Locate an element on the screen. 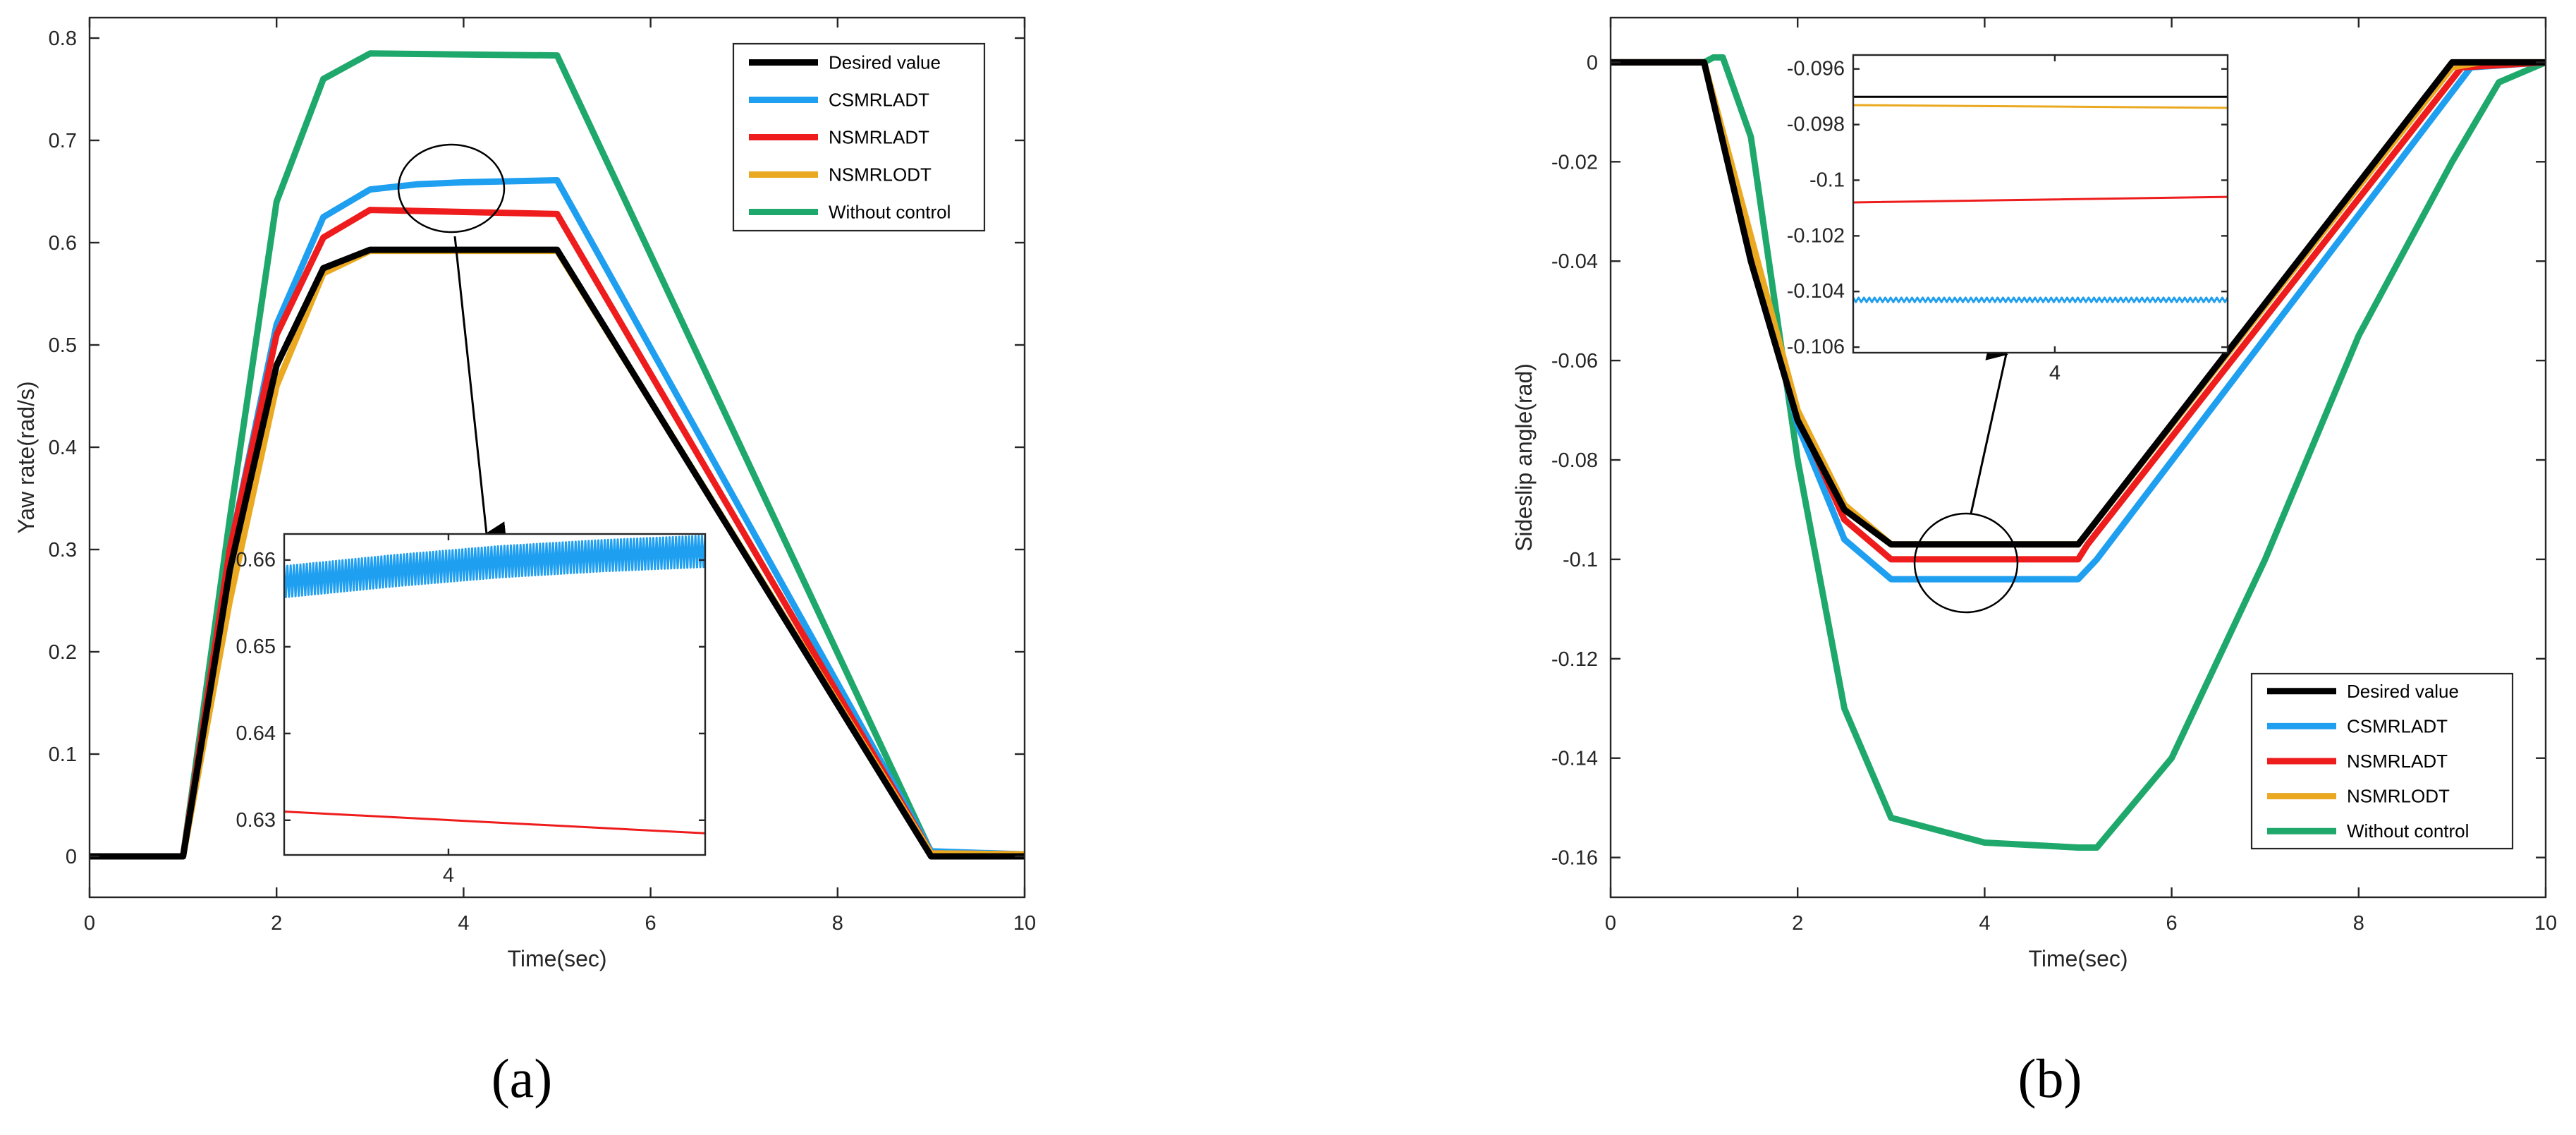 Image resolution: width=2576 pixels, height=1135 pixels. y-tick-label: 0.1 is located at coordinates (63, 754).